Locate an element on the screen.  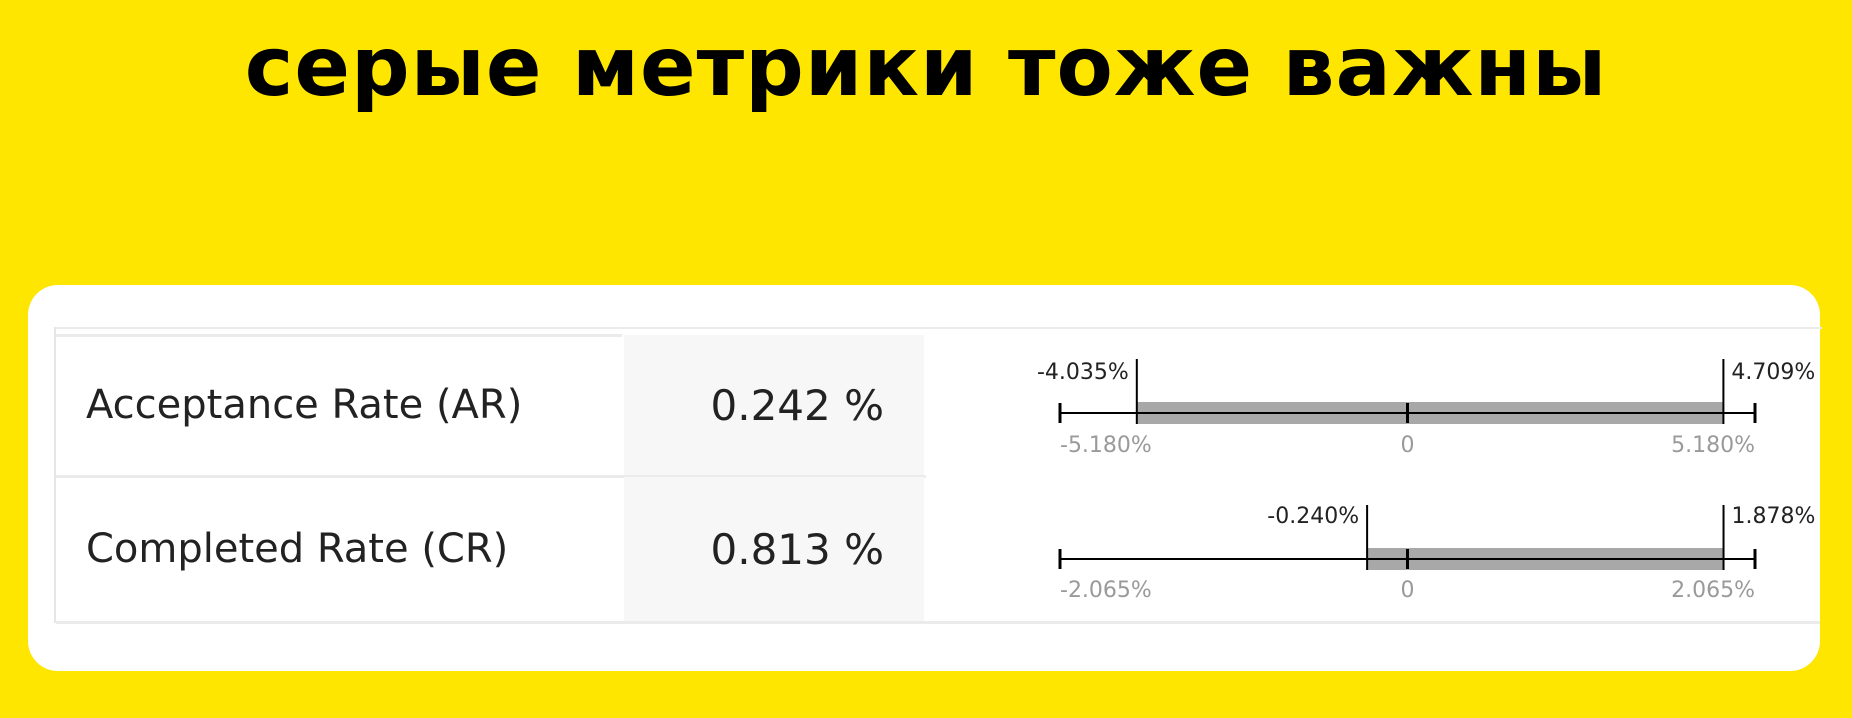
metric-value-cell: 0.242 % is located at coordinates (774, 405).